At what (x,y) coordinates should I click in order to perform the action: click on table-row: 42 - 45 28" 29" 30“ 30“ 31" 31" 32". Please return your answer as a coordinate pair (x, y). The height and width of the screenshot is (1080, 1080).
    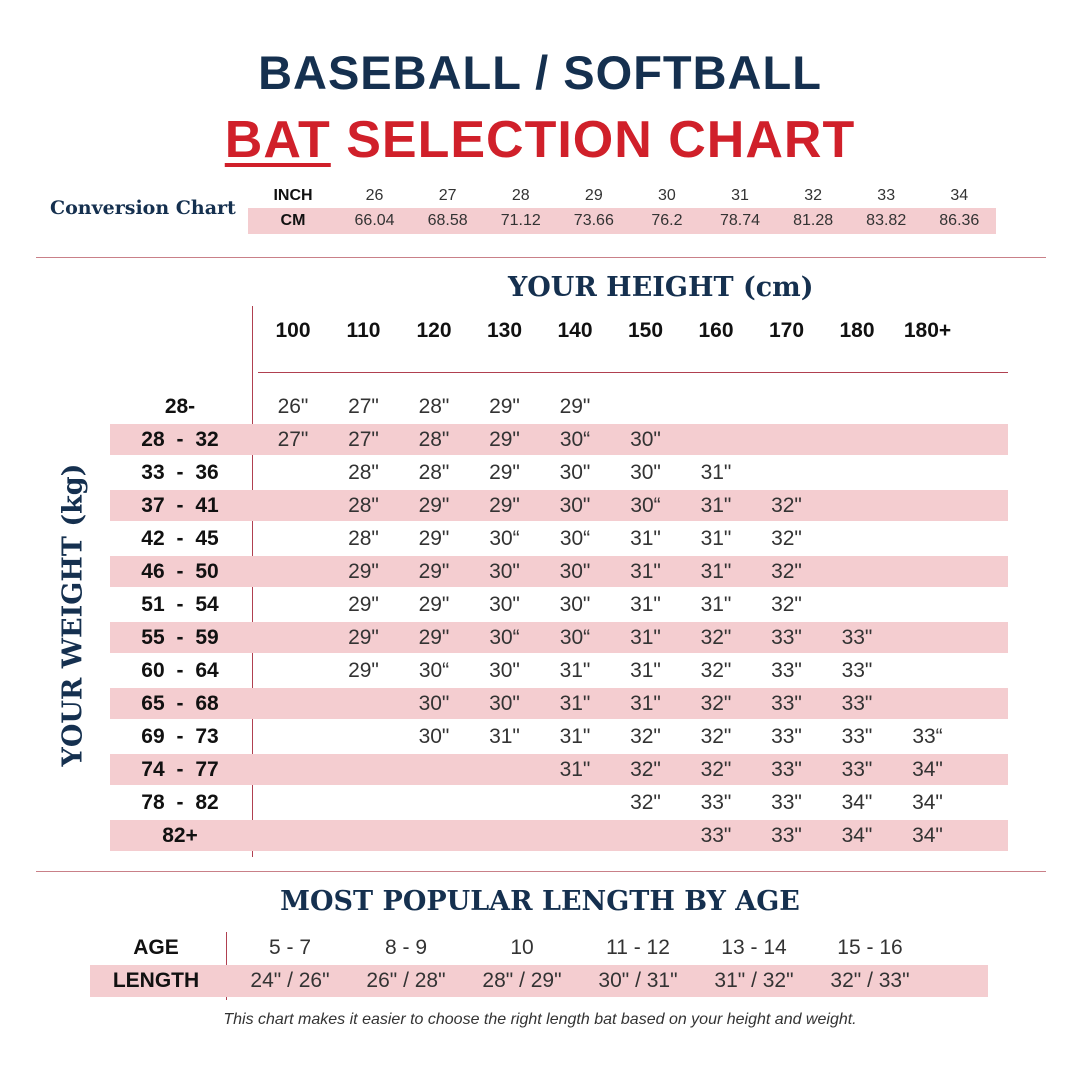
    Looking at the image, I should click on (559, 538).